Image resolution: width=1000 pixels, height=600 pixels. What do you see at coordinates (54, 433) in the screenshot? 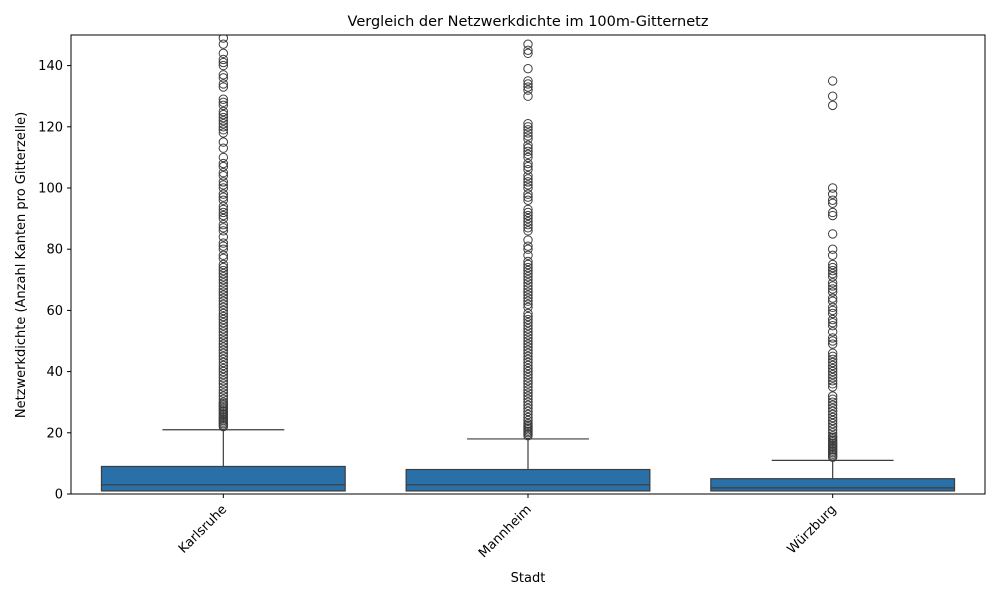
I see `y-tick-label: 20` at bounding box center [54, 433].